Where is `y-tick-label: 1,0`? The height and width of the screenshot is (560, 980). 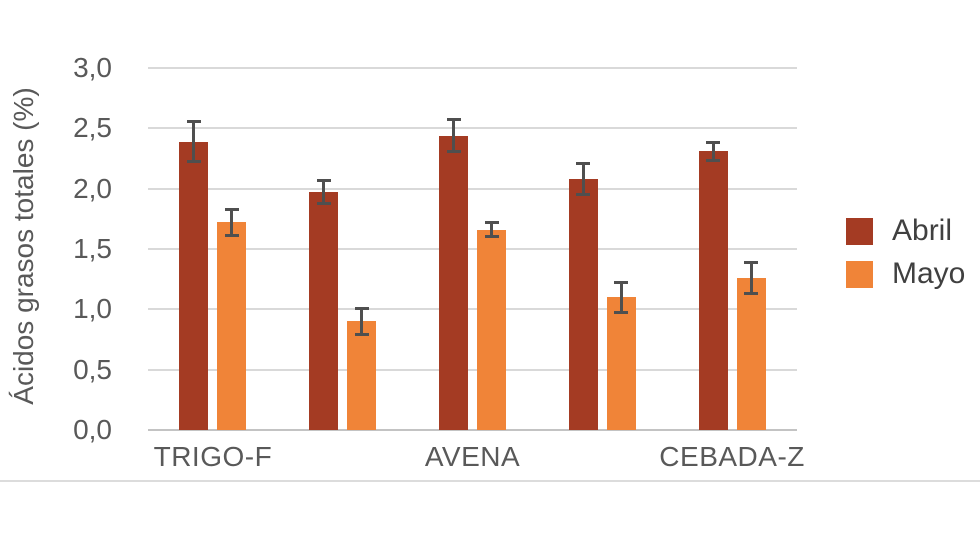
y-tick-label: 1,0 is located at coordinates (92, 309).